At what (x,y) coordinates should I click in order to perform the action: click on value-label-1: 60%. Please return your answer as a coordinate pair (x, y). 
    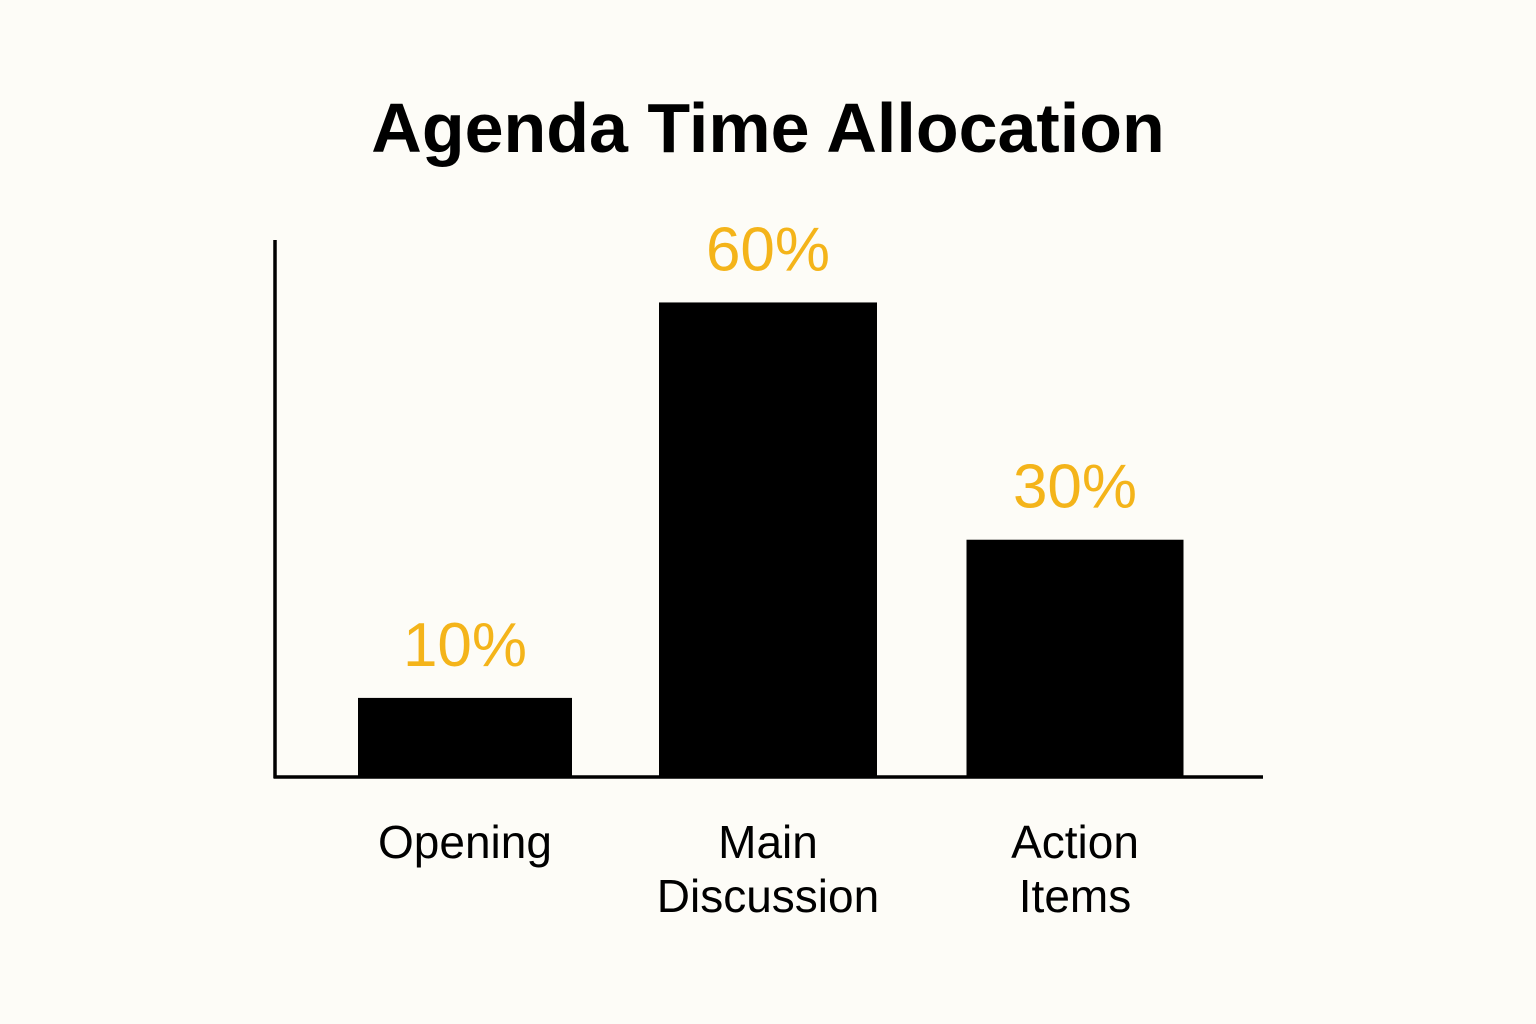
    Looking at the image, I should click on (768, 249).